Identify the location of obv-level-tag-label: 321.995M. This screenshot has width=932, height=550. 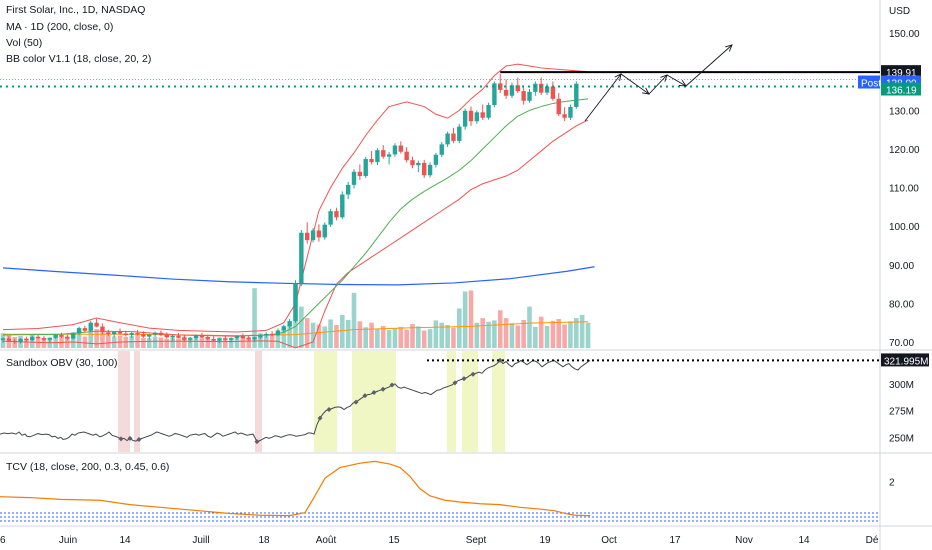
(906, 361).